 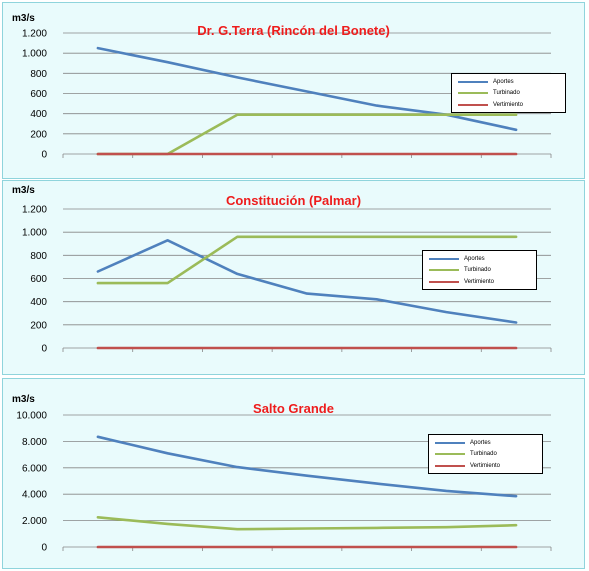 I want to click on y-tick-label: 6.000, so click(x=34, y=468).